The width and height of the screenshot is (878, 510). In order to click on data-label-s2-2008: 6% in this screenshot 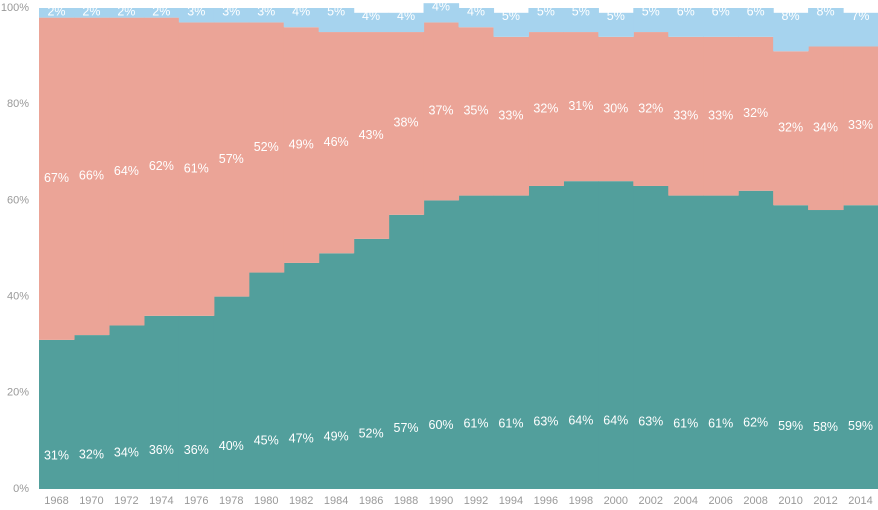, I will do `click(756, 11)`.